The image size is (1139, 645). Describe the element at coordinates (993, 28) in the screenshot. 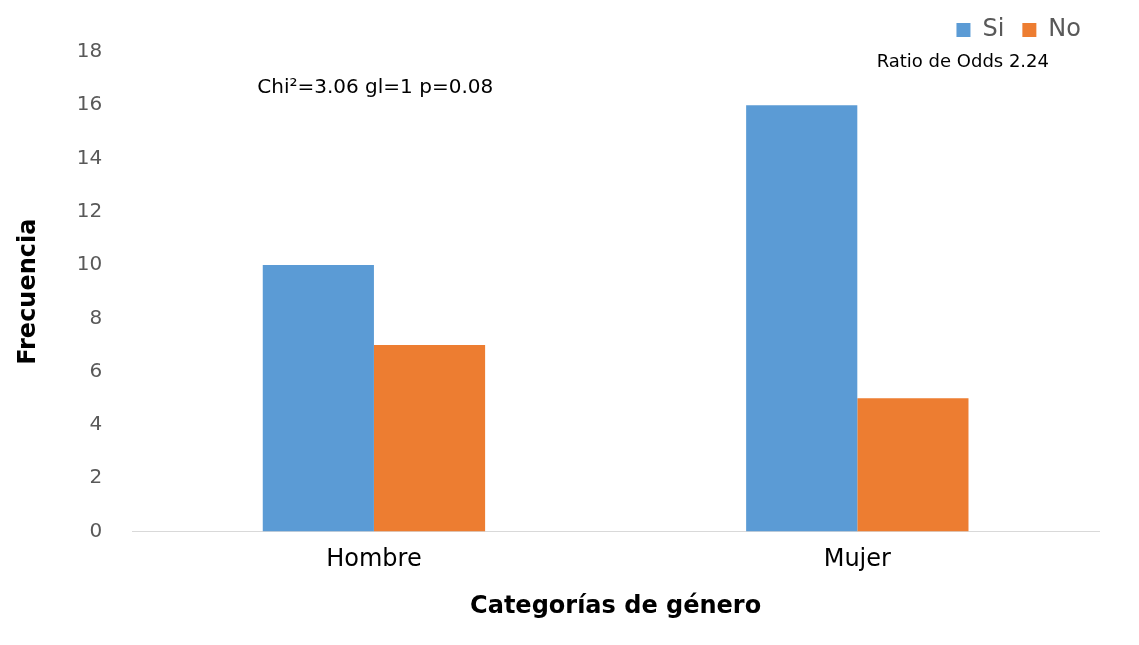

I see `legend-label: Si` at that location.